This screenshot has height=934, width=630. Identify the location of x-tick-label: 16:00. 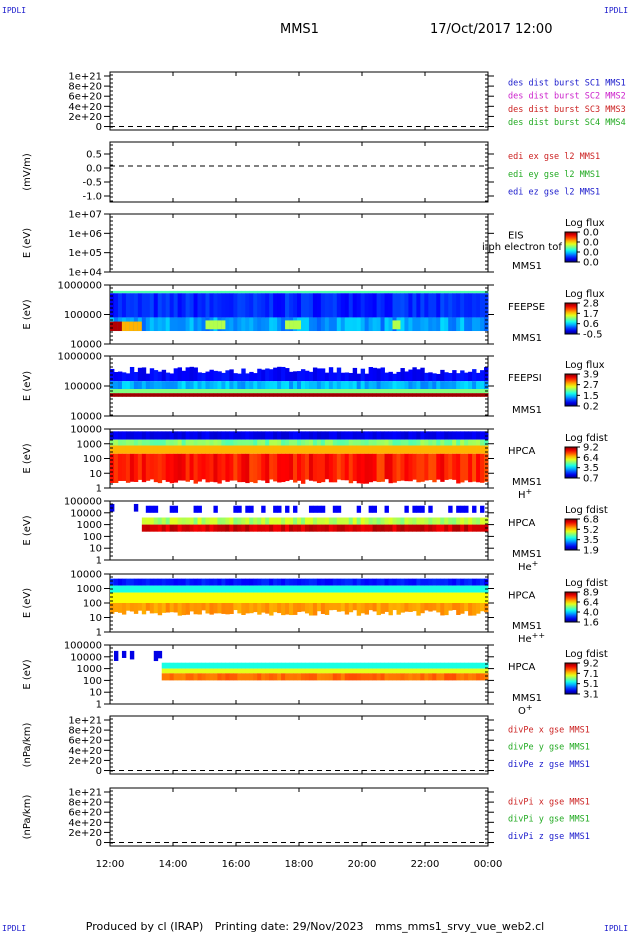
(236, 864).